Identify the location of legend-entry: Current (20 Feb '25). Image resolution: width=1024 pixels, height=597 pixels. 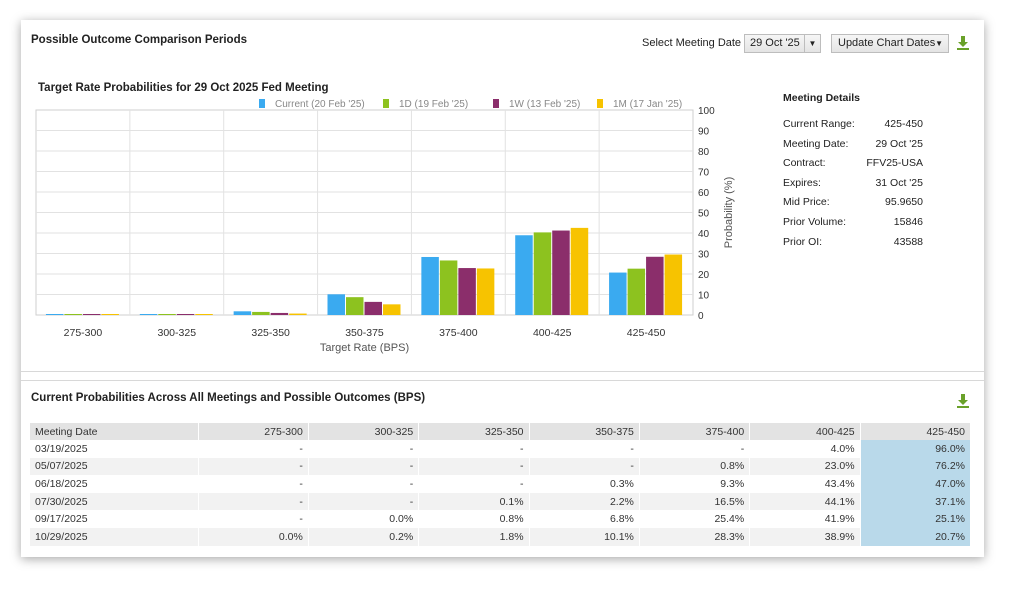
(320, 104).